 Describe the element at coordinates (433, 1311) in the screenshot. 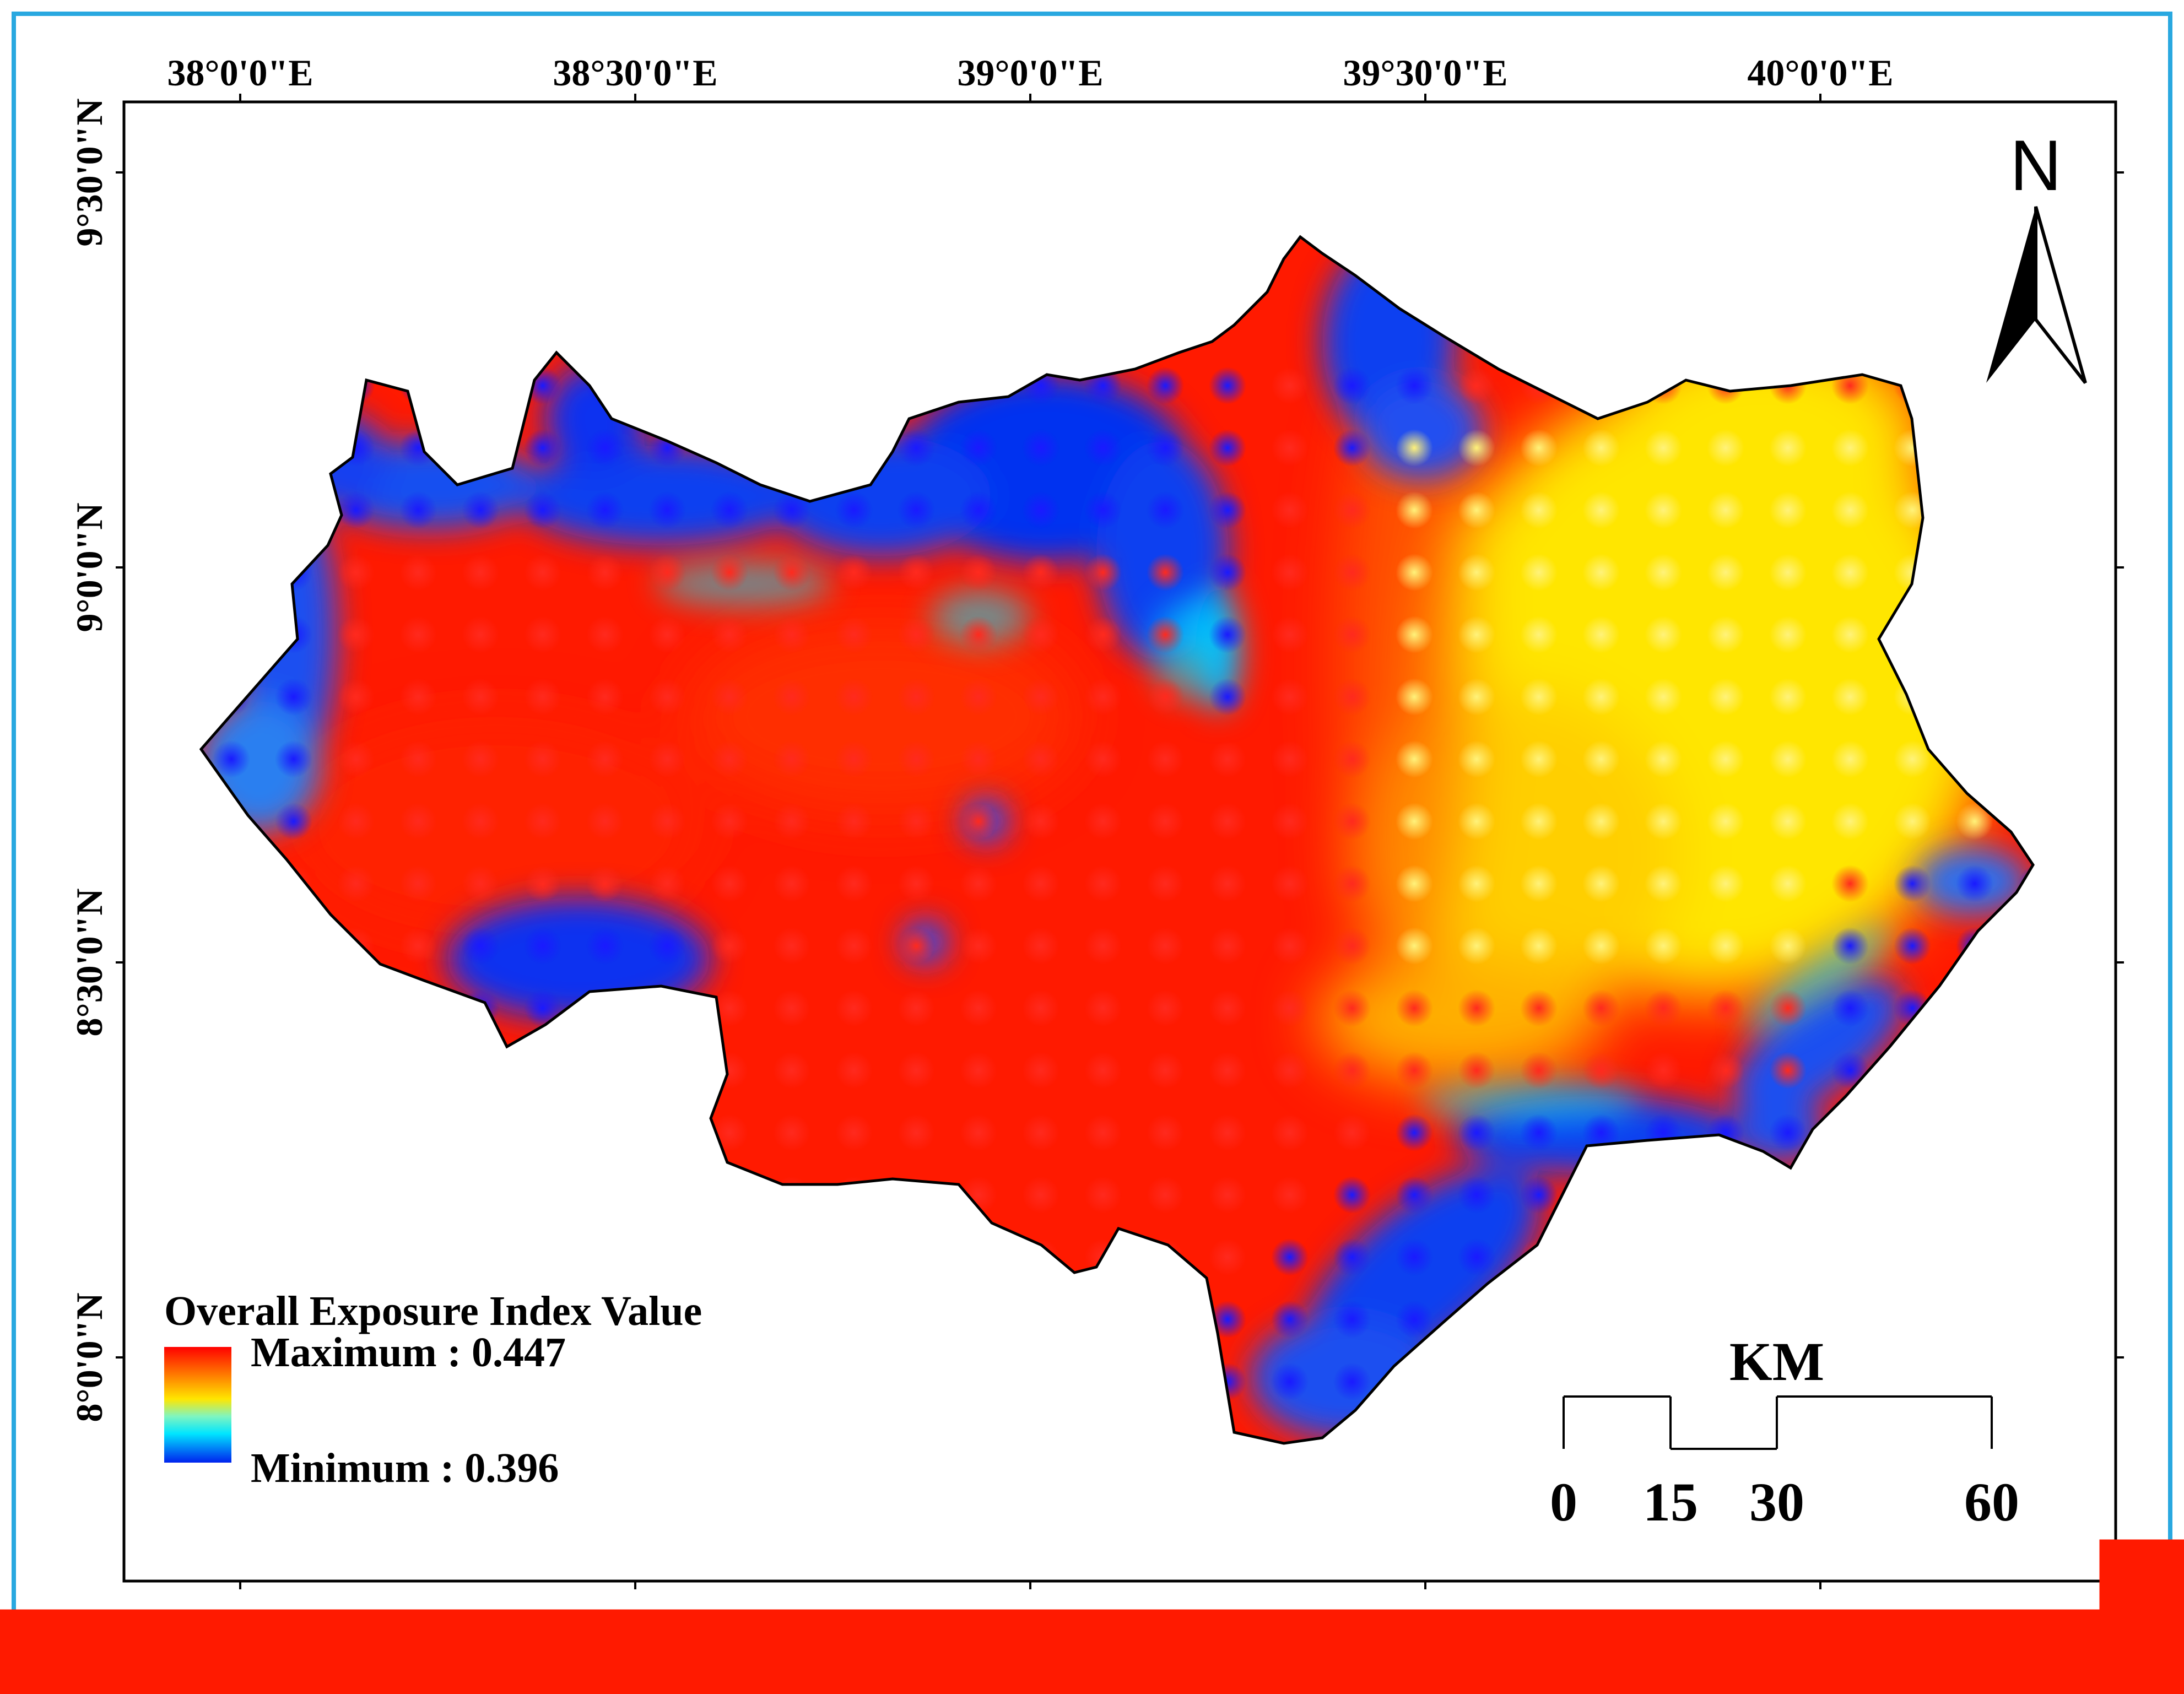

I see `legend-title: Overall Exposure Index Value` at that location.